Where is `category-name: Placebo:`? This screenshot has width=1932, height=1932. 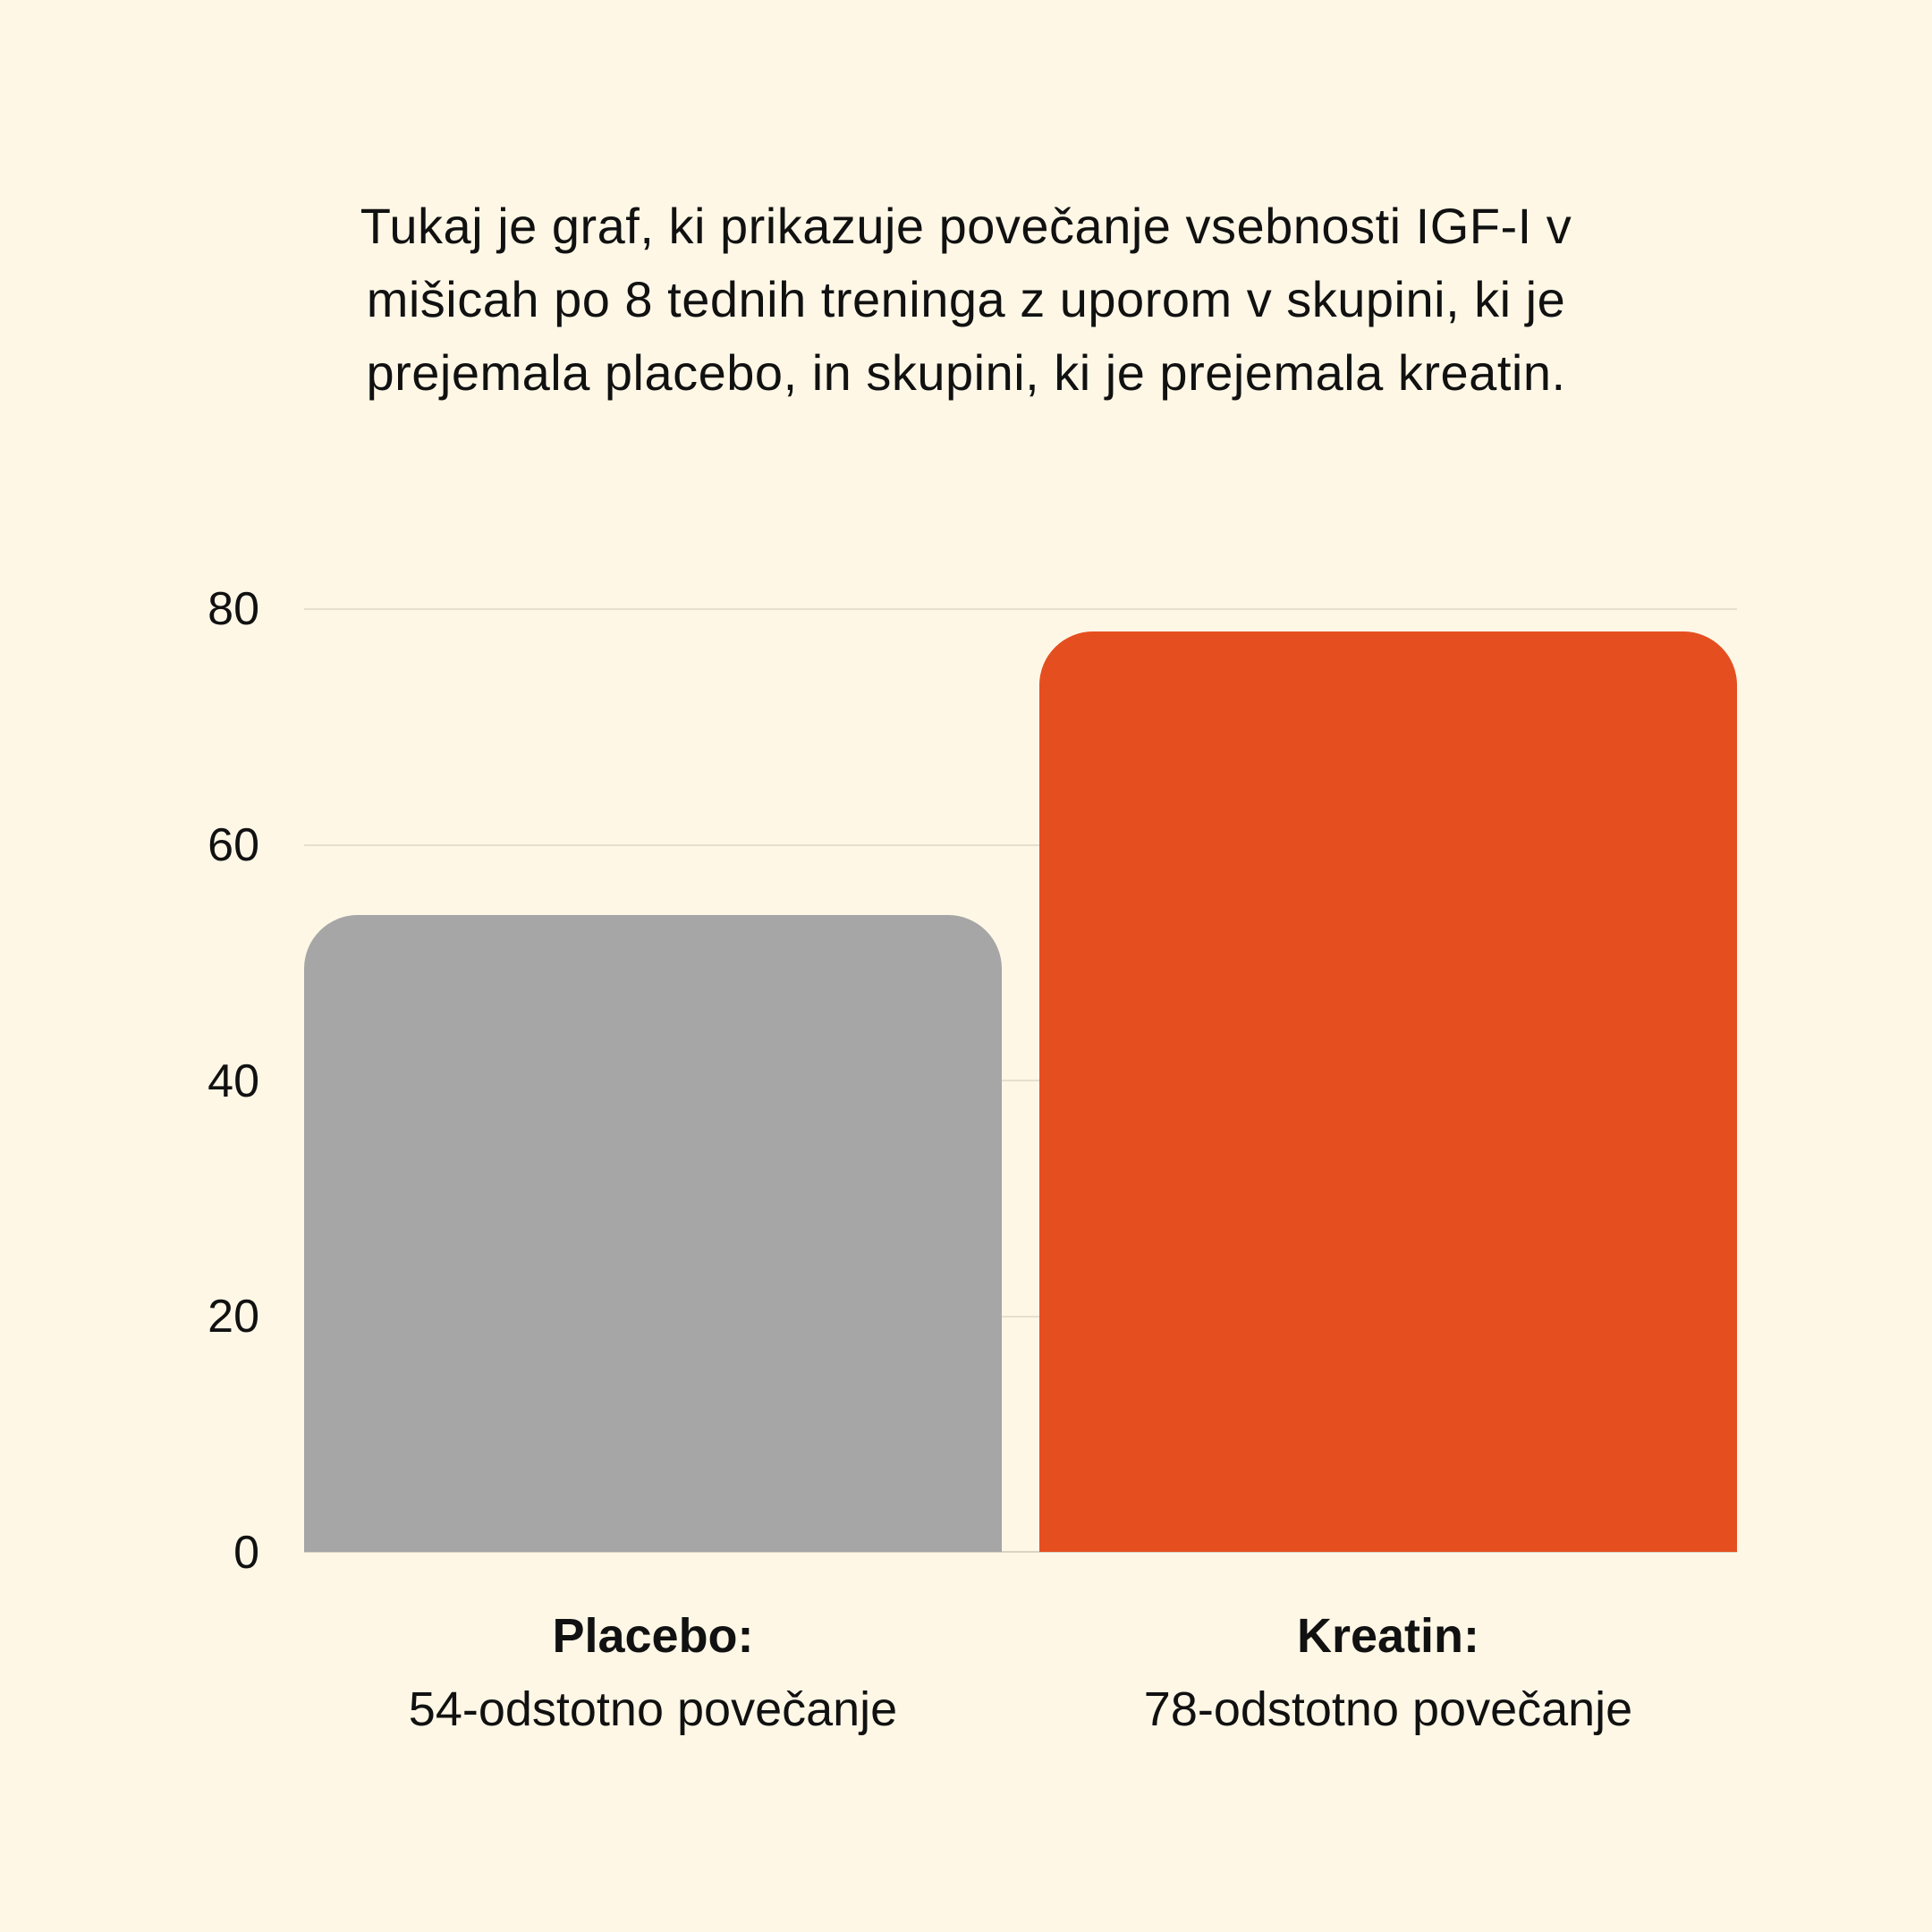 category-name: Placebo: is located at coordinates (653, 1636).